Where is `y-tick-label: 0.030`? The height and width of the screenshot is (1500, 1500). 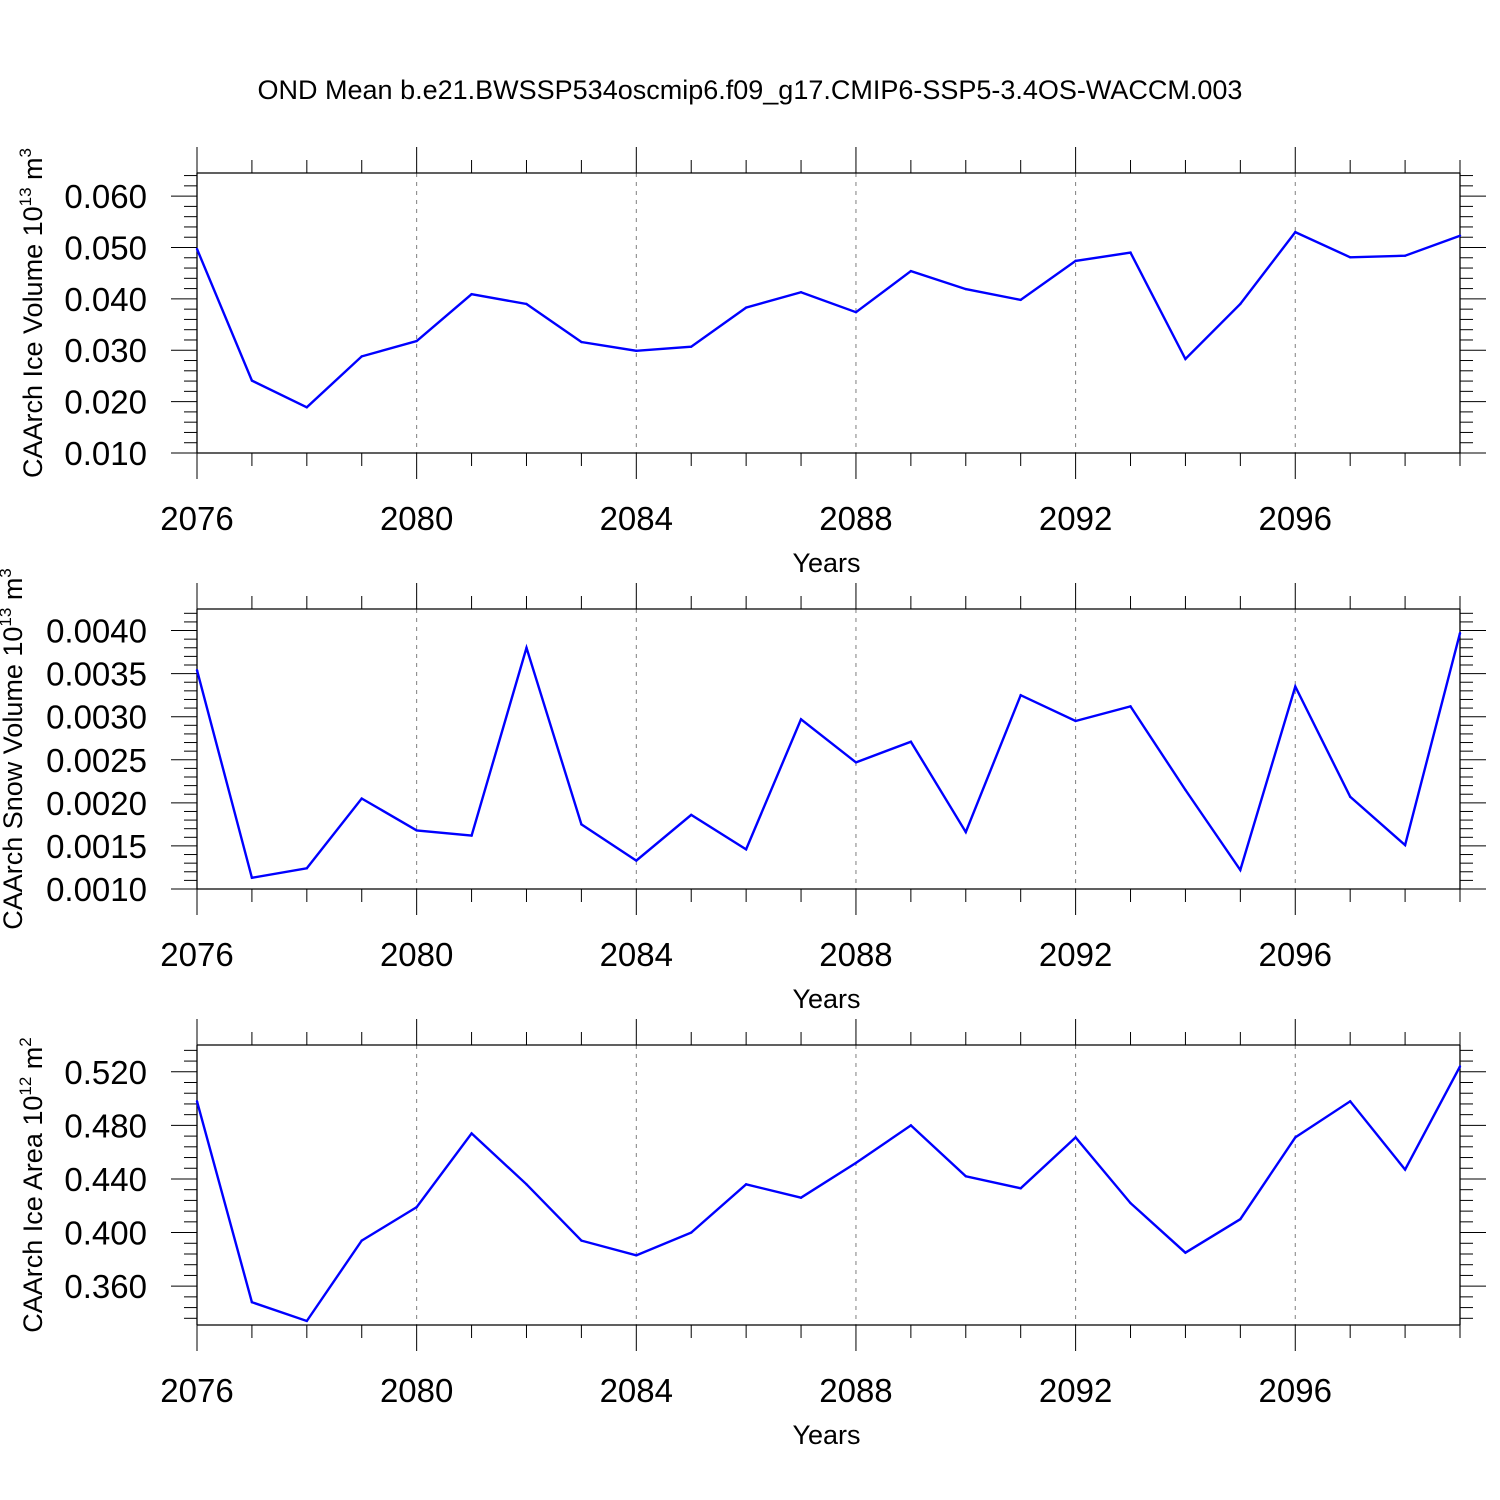
y-tick-label: 0.030 is located at coordinates (105, 350).